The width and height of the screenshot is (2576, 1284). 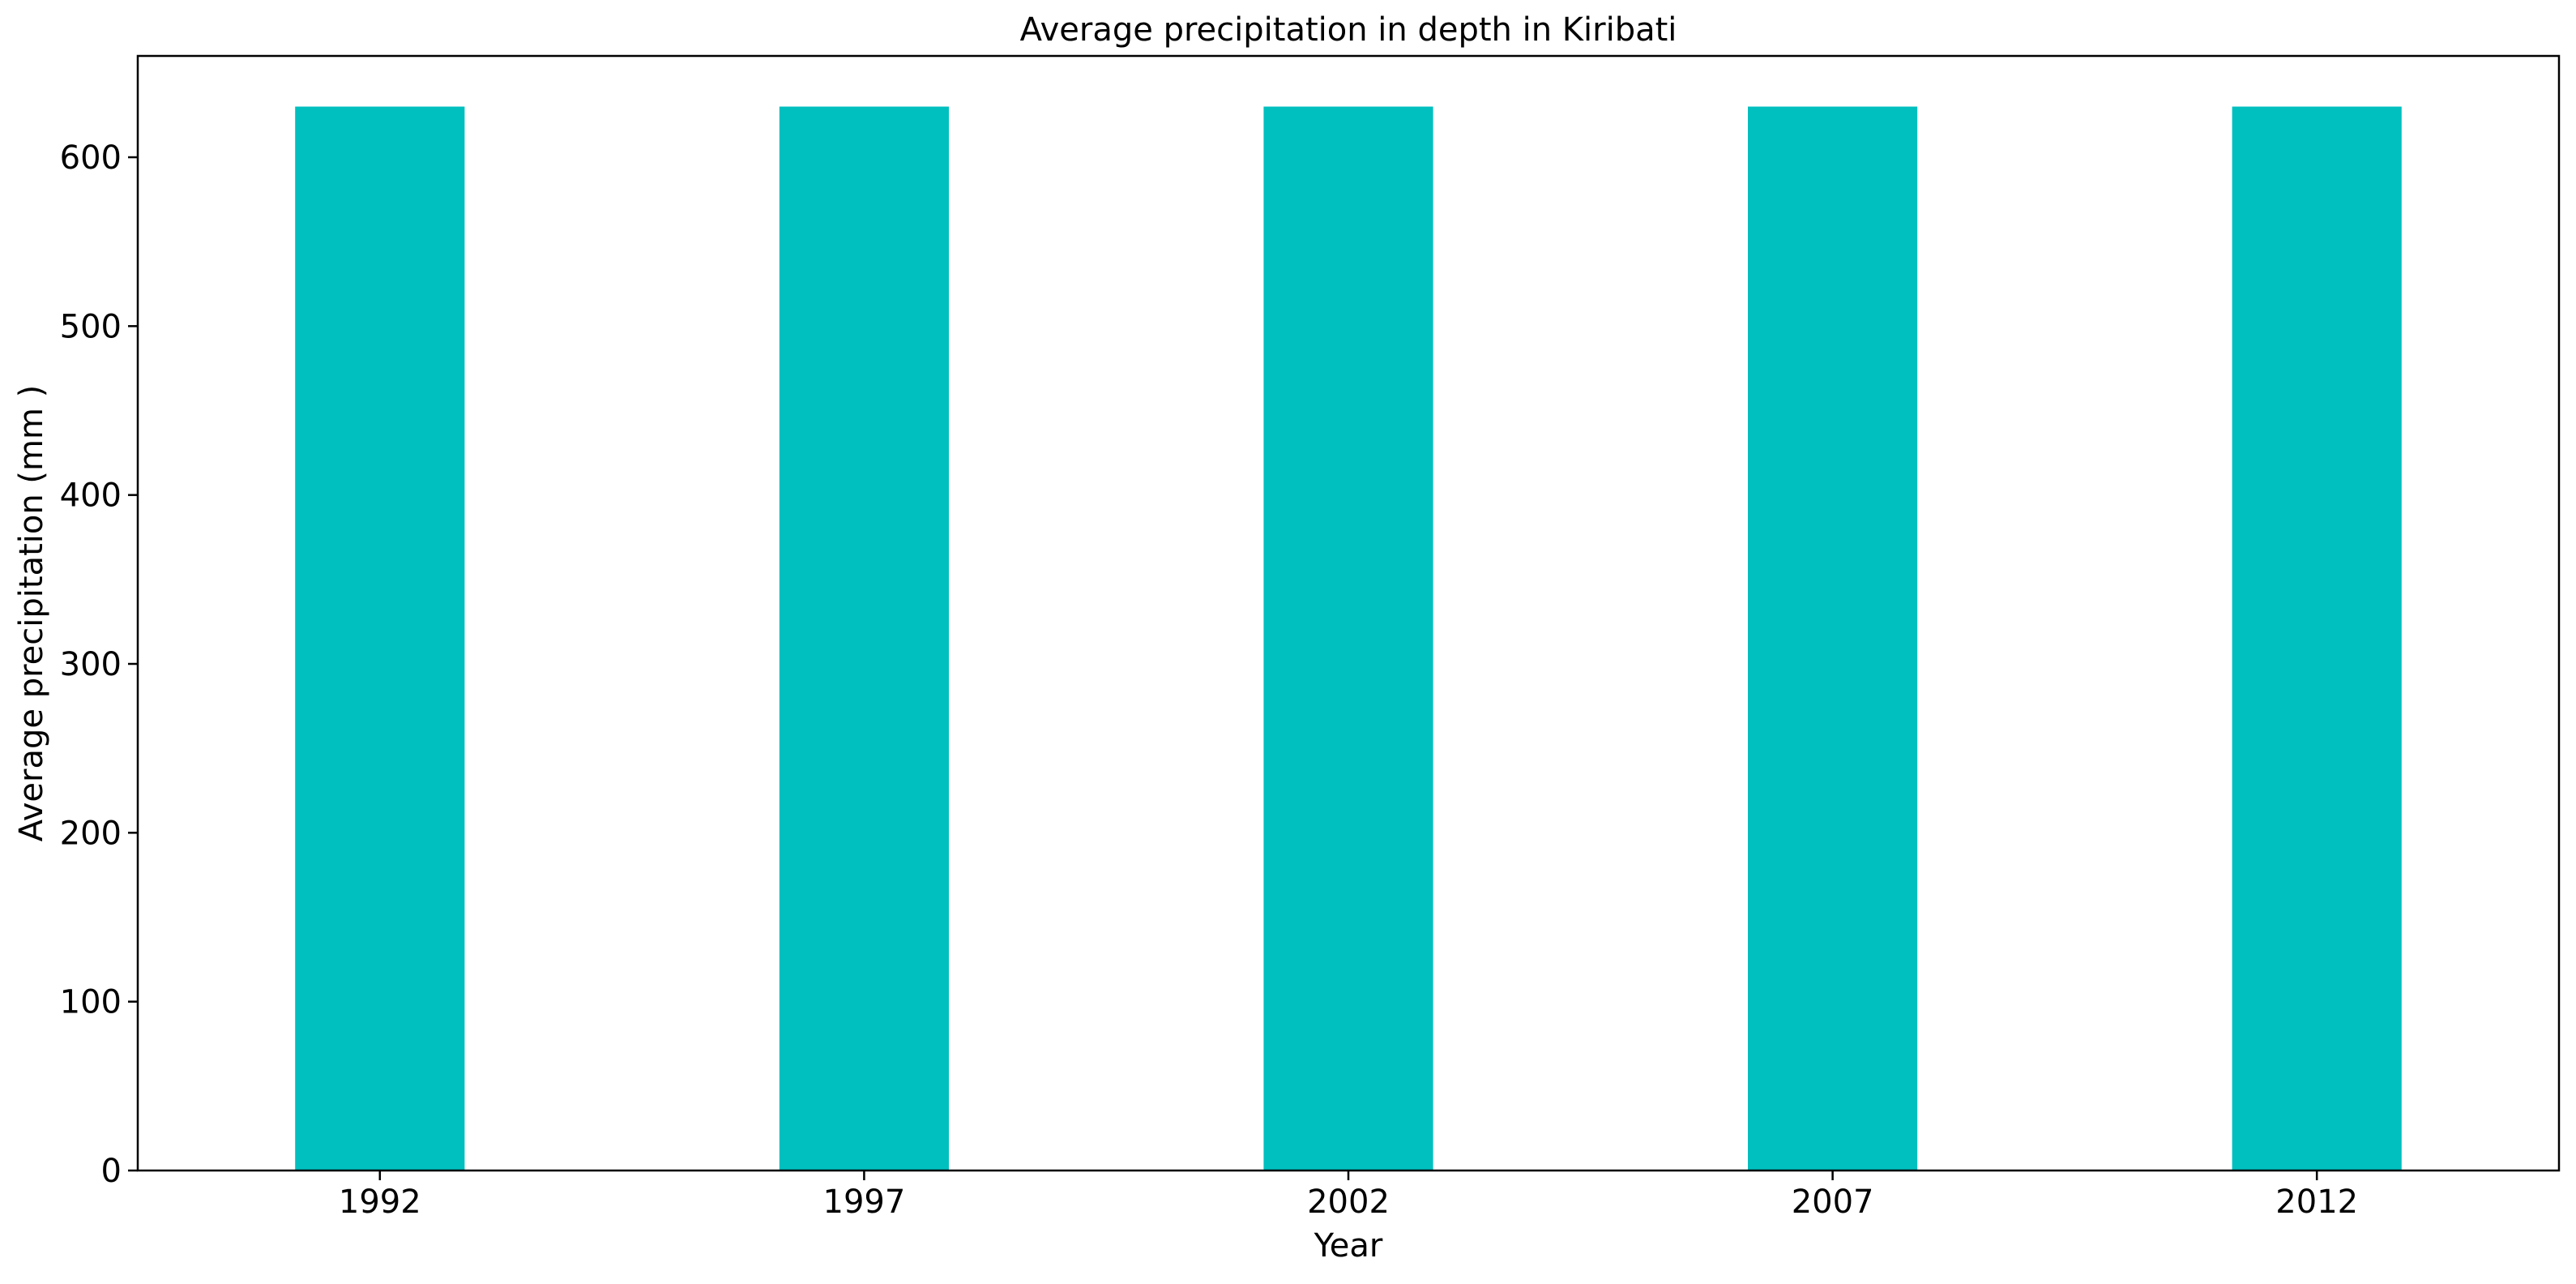 What do you see at coordinates (91, 158) in the screenshot?
I see `y-tick-label: 600` at bounding box center [91, 158].